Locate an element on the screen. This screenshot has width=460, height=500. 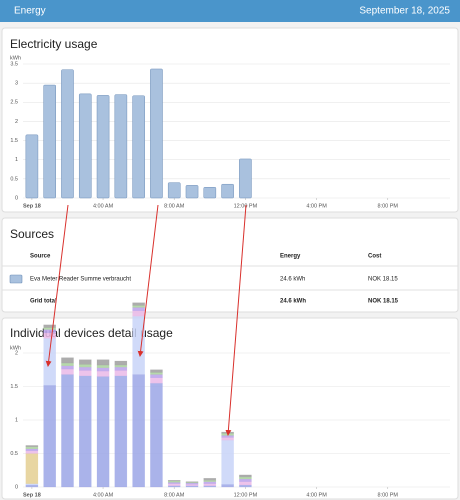
source-energy: 24.6 kWh is located at coordinates (292, 280).